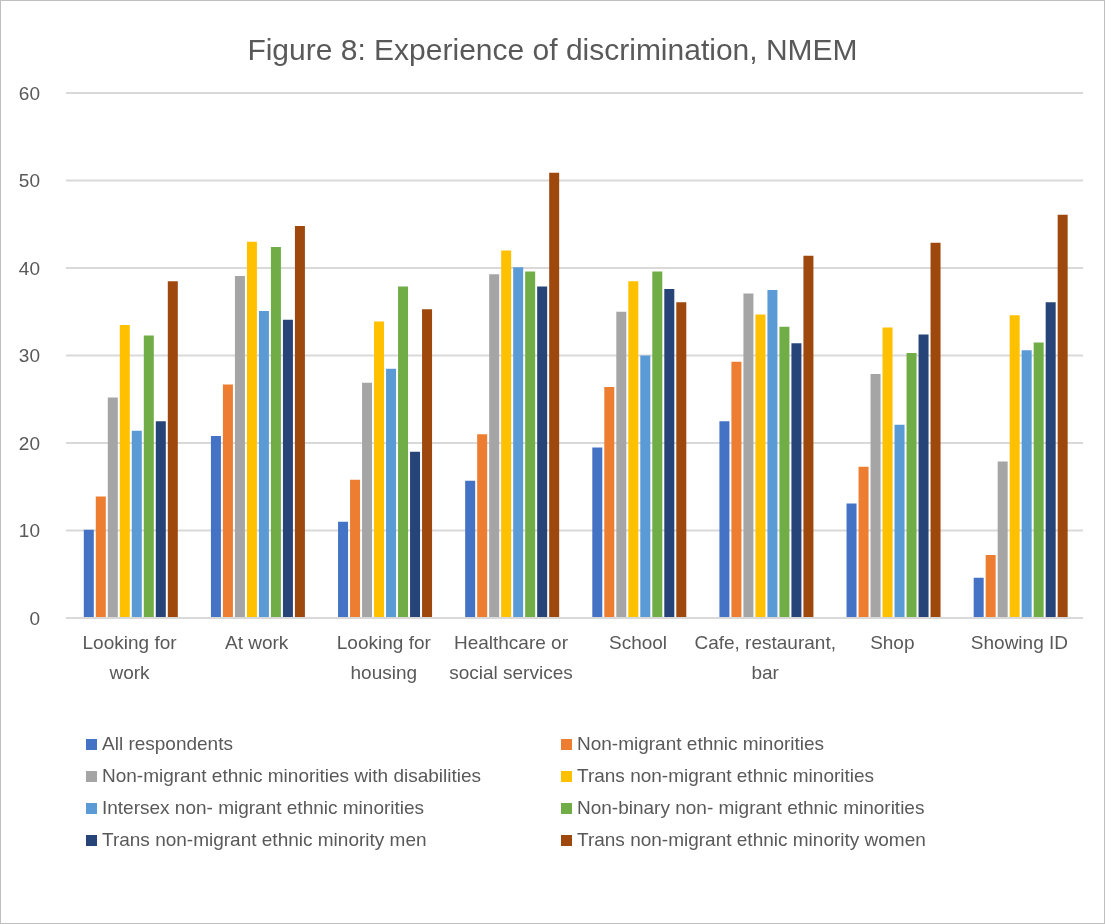 The width and height of the screenshot is (1105, 924). What do you see at coordinates (292, 776) in the screenshot?
I see `legend-label: Non-migrant ethnic minorities with disabilities` at bounding box center [292, 776].